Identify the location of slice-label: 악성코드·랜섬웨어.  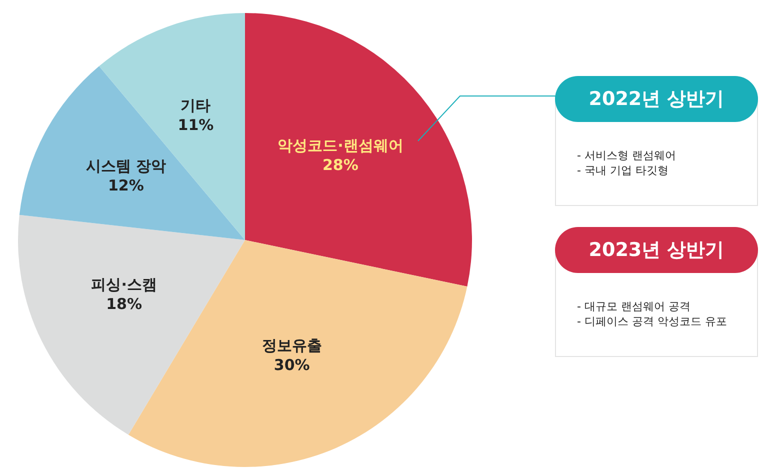
(341, 145).